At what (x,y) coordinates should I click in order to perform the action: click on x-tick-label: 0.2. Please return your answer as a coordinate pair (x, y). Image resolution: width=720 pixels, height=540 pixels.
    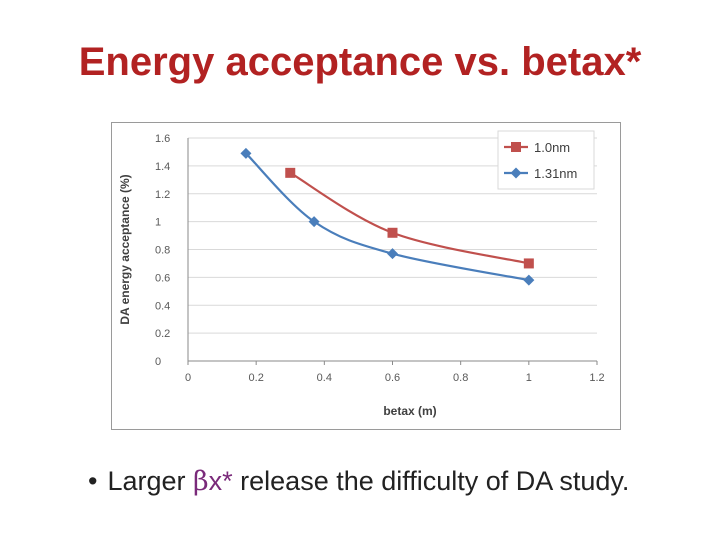
    Looking at the image, I should click on (256, 378).